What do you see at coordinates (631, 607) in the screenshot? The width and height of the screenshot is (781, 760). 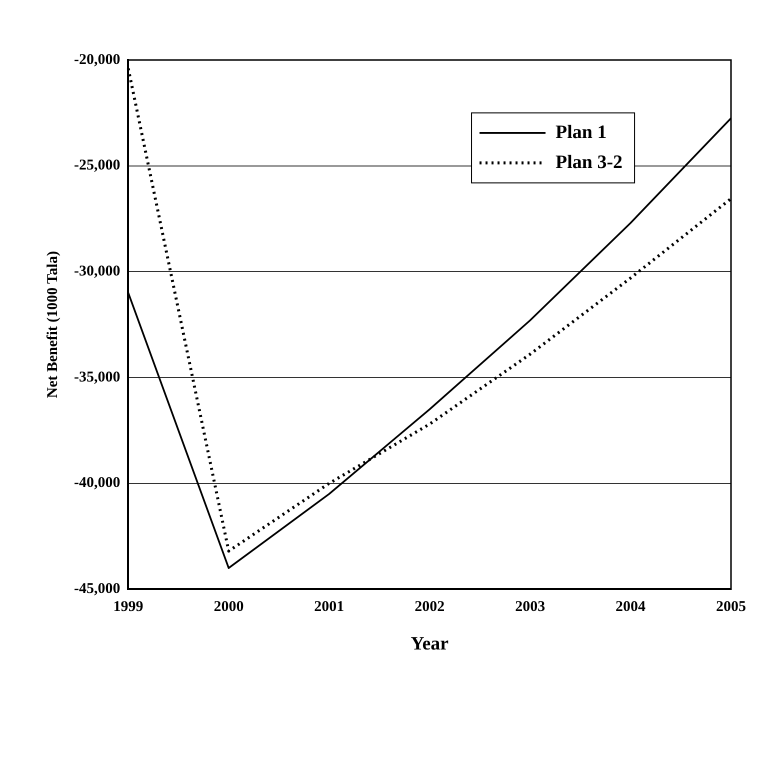 I see `x-tick-label: 2004` at bounding box center [631, 607].